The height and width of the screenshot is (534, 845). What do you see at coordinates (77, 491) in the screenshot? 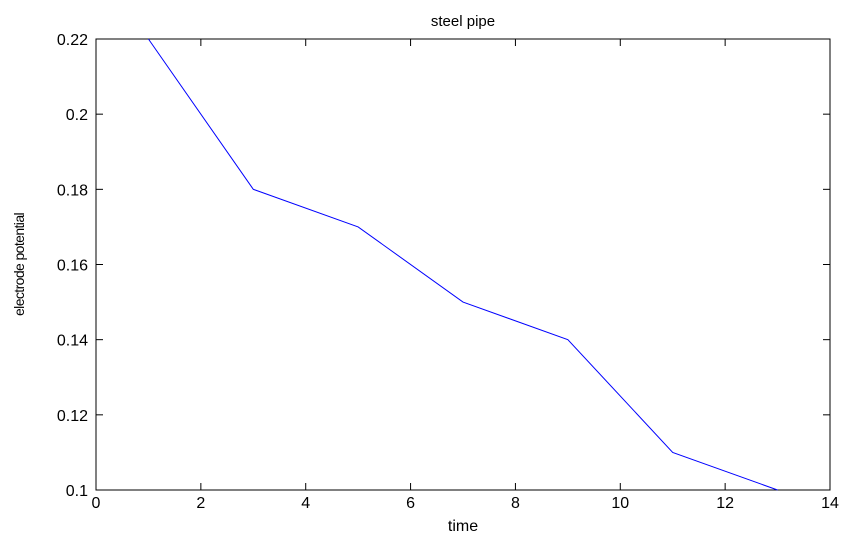
I see `y-tick-label: 0.1` at bounding box center [77, 491].